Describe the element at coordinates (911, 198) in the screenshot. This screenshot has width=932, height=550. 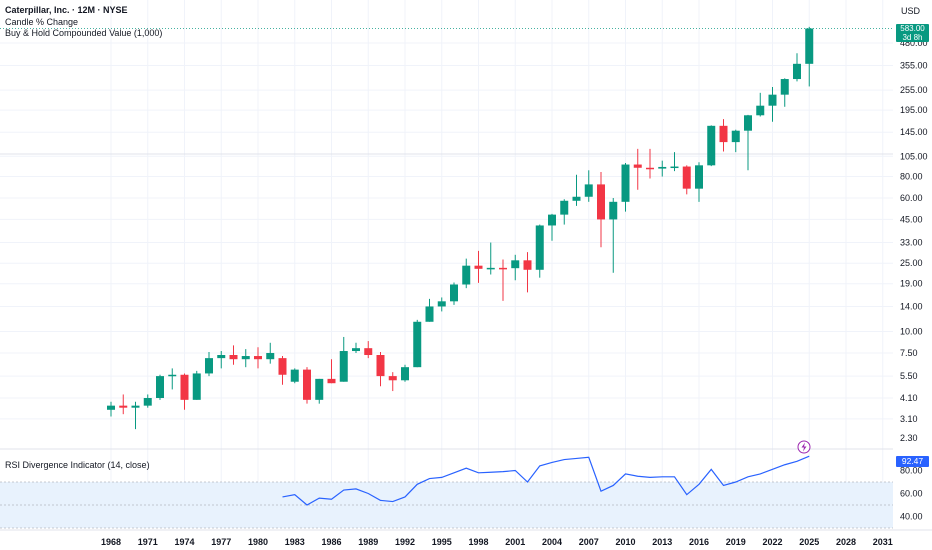
I see `price-tick-label: 60.00` at that location.